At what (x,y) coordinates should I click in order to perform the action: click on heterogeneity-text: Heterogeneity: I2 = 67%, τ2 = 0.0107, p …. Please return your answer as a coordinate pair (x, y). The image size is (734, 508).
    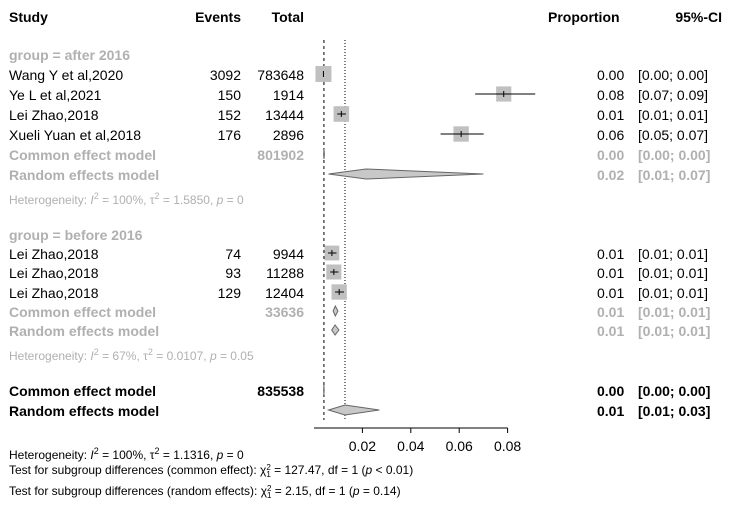
    Looking at the image, I should click on (131, 355).